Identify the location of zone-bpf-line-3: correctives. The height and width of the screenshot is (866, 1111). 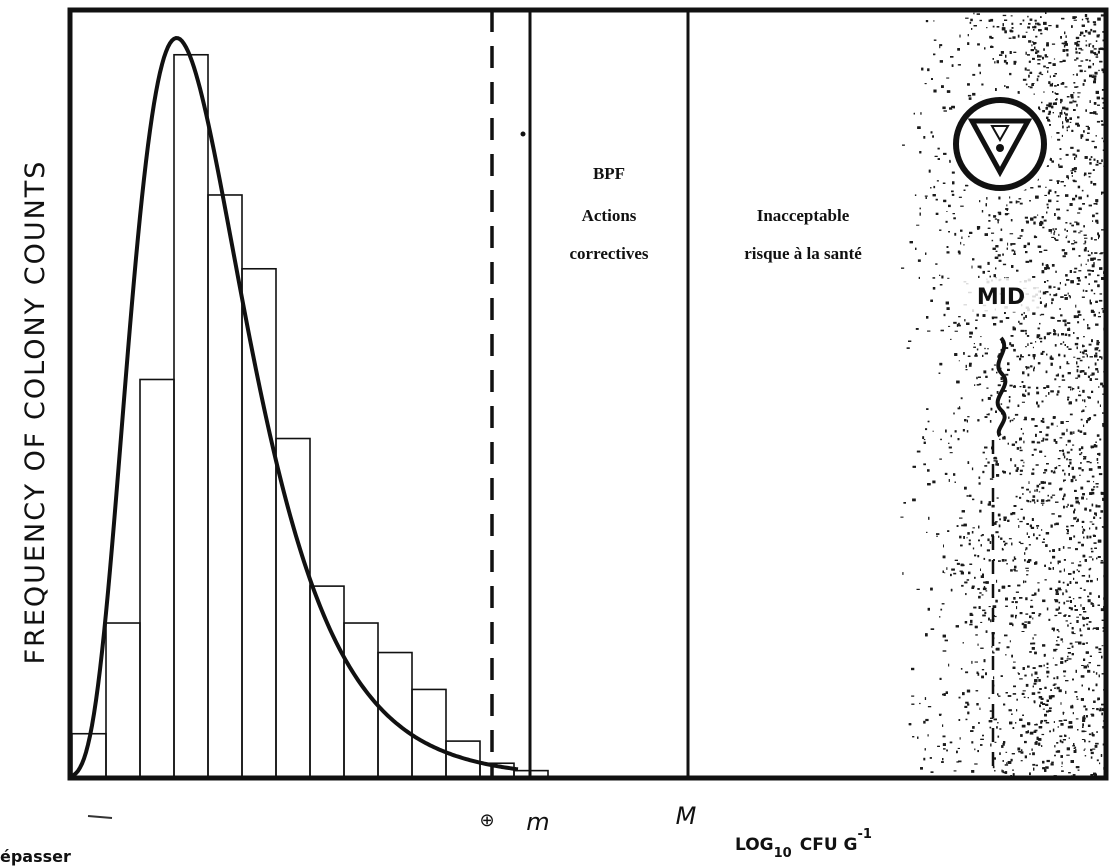
(609, 253).